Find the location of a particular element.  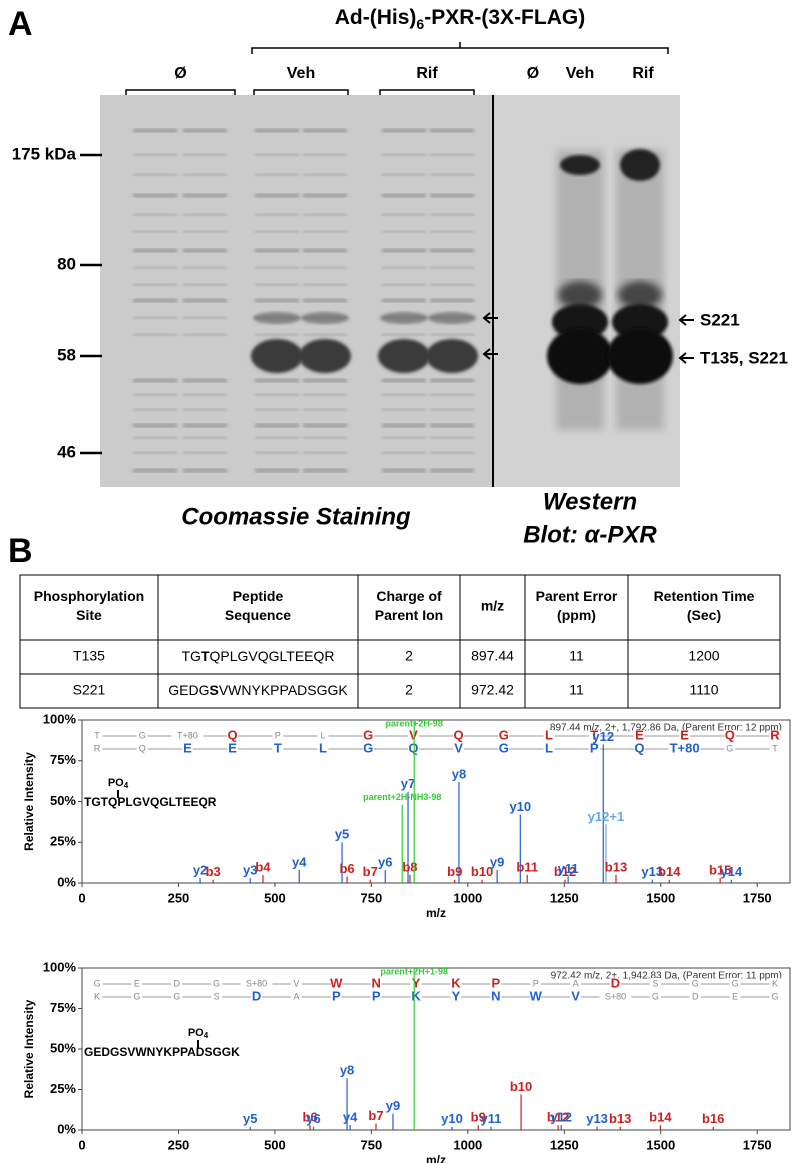

peak-label: b15 is located at coordinates (720, 870).